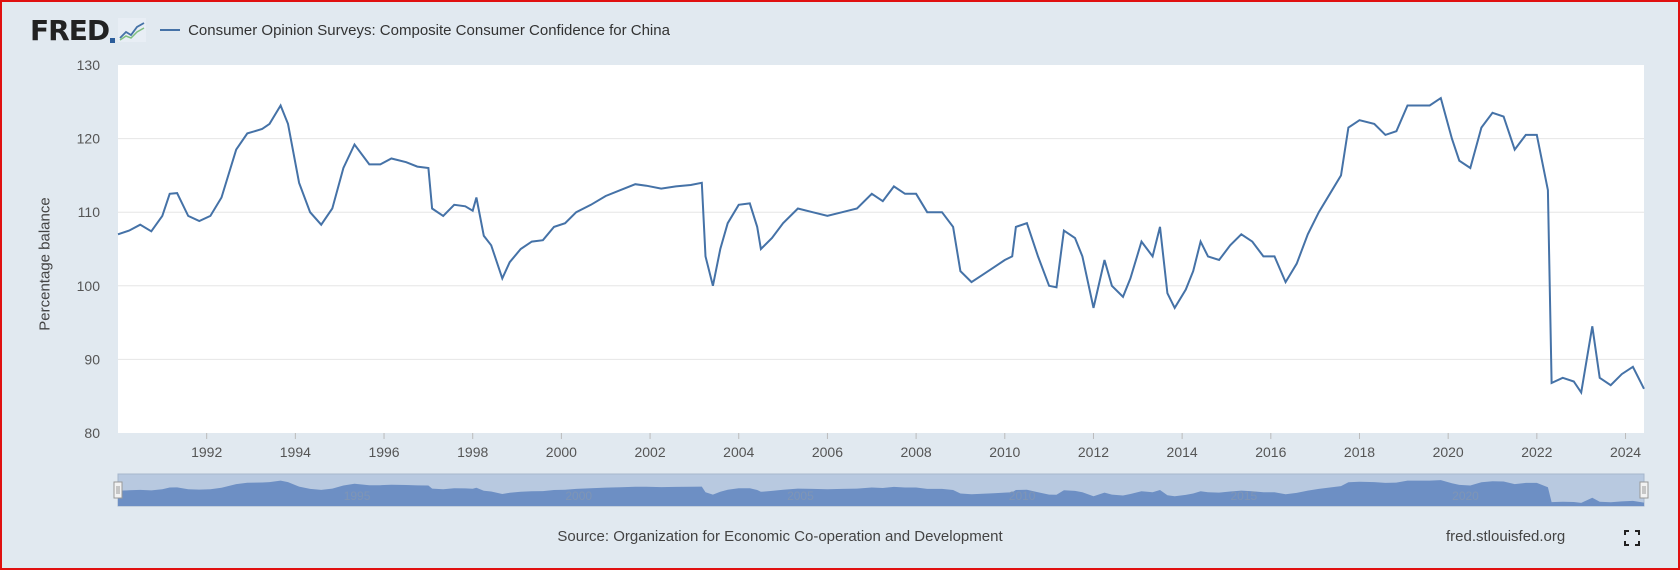 The image size is (1680, 570). I want to click on navigator-labels: 1995 2000 2005 2010 2015 2020, so click(911, 496).